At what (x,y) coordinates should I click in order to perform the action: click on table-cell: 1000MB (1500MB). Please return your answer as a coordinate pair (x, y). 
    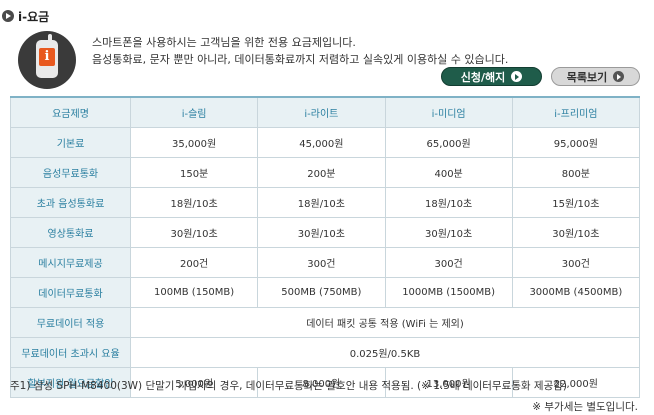
    Looking at the image, I should click on (448, 292).